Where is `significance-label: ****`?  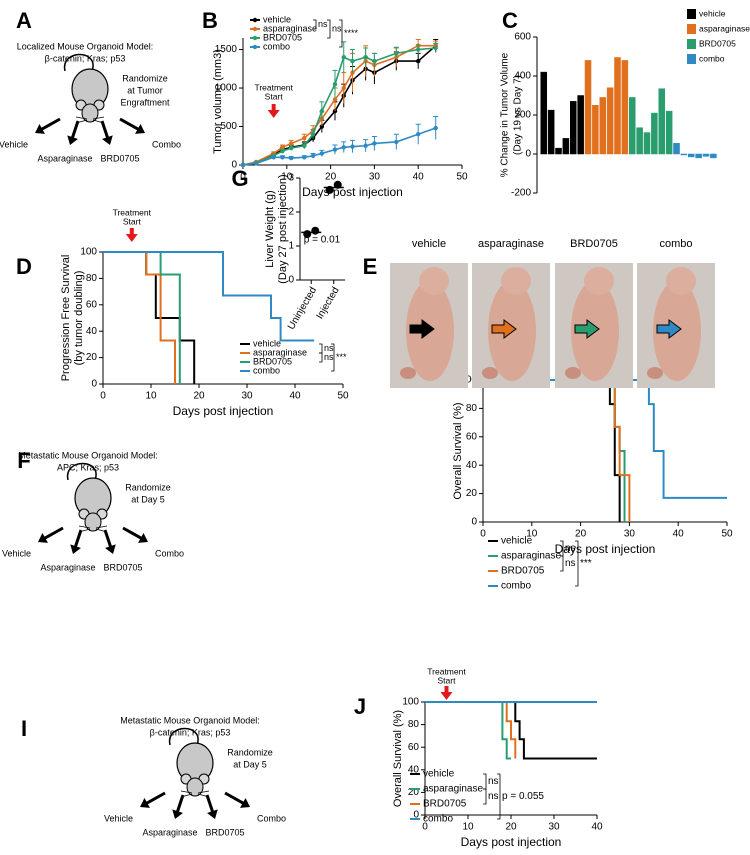 significance-label: **** is located at coordinates (351, 33).